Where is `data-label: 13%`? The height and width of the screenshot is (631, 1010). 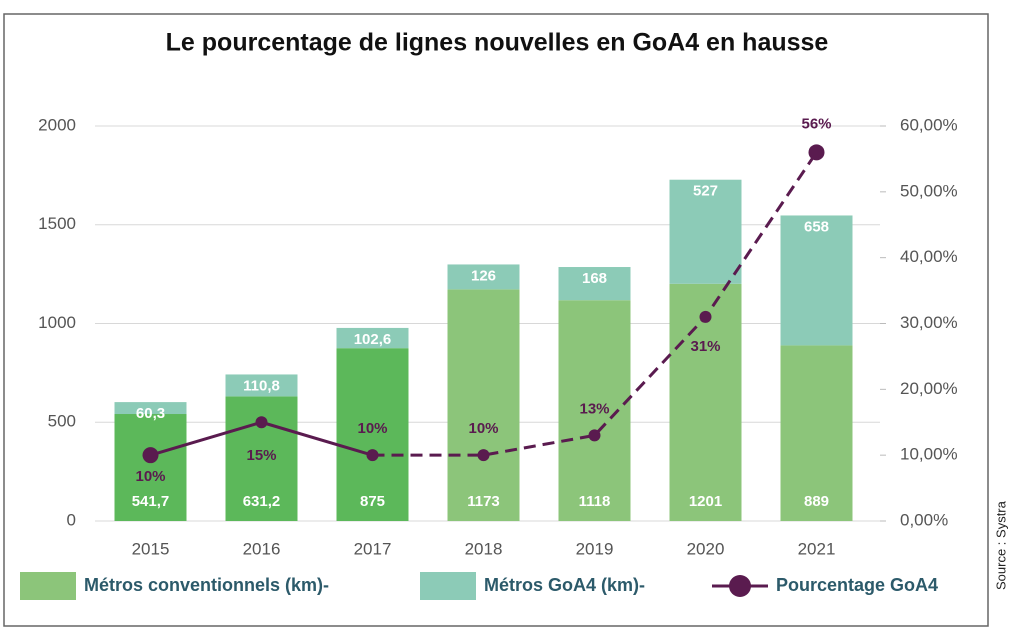
data-label: 13% is located at coordinates (594, 408).